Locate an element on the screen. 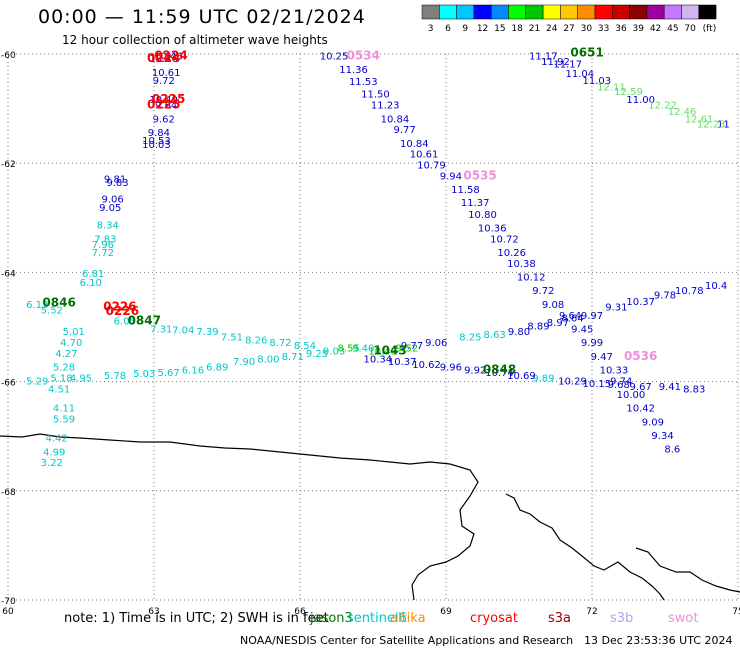  wave-height-value: 10.36 is located at coordinates (492, 228).